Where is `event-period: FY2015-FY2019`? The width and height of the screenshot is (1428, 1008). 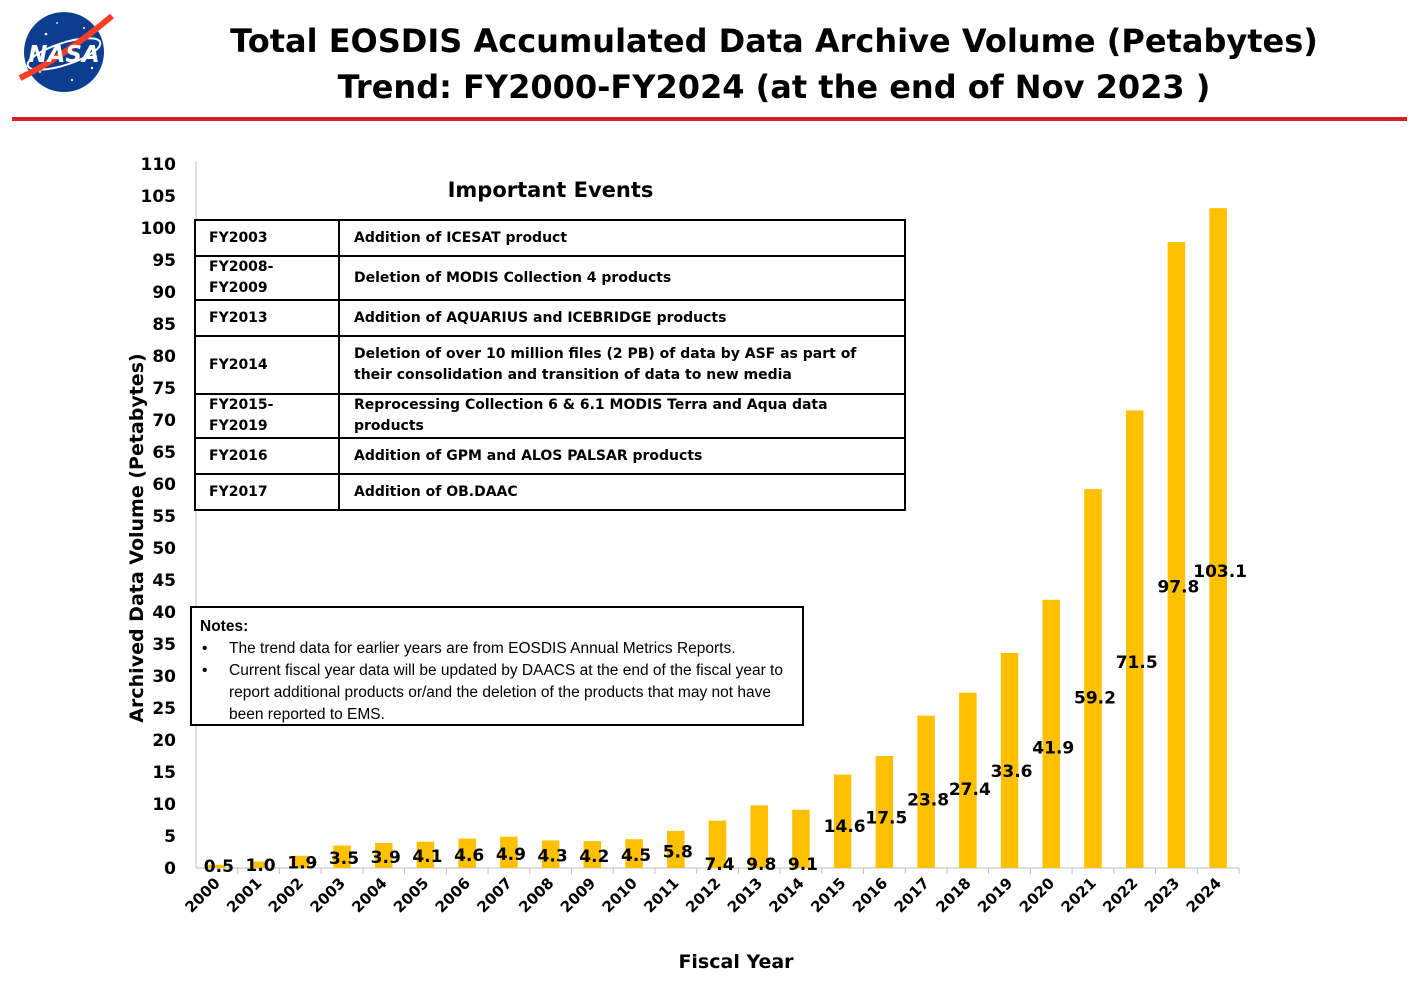
event-period: FY2015-FY2019 is located at coordinates (267, 416).